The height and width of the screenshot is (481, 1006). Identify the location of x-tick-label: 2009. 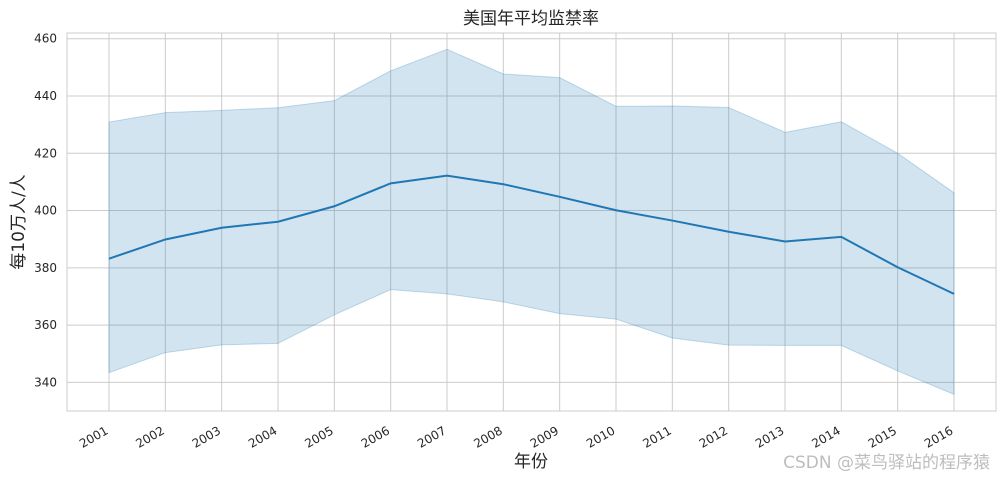
(544, 436).